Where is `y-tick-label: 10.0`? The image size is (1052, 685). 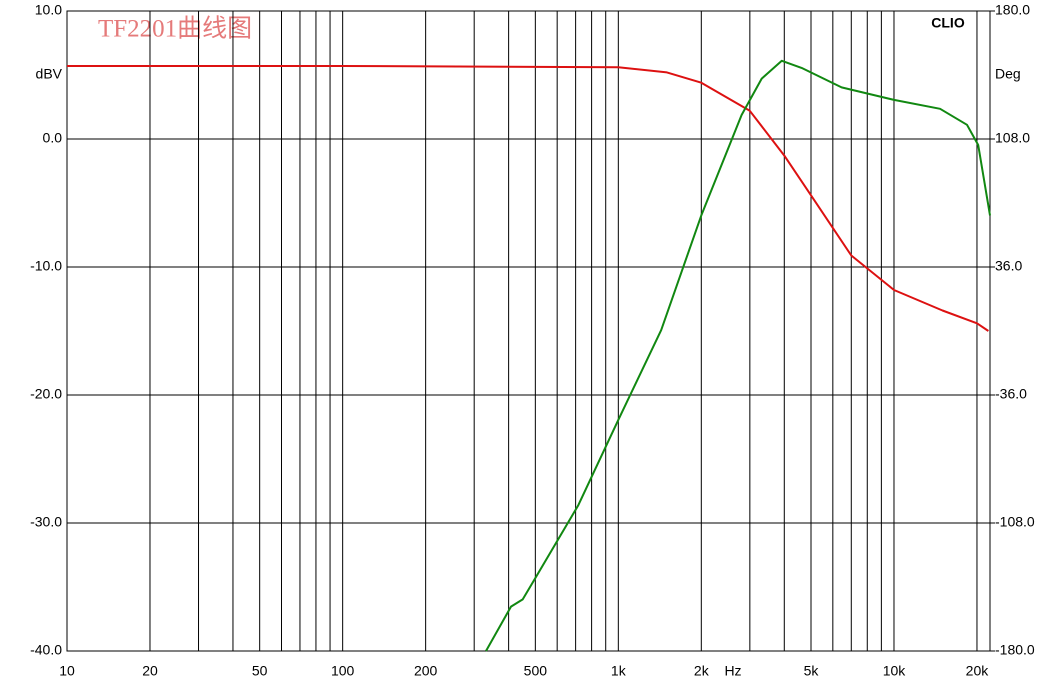 y-tick-label: 10.0 is located at coordinates (48, 10).